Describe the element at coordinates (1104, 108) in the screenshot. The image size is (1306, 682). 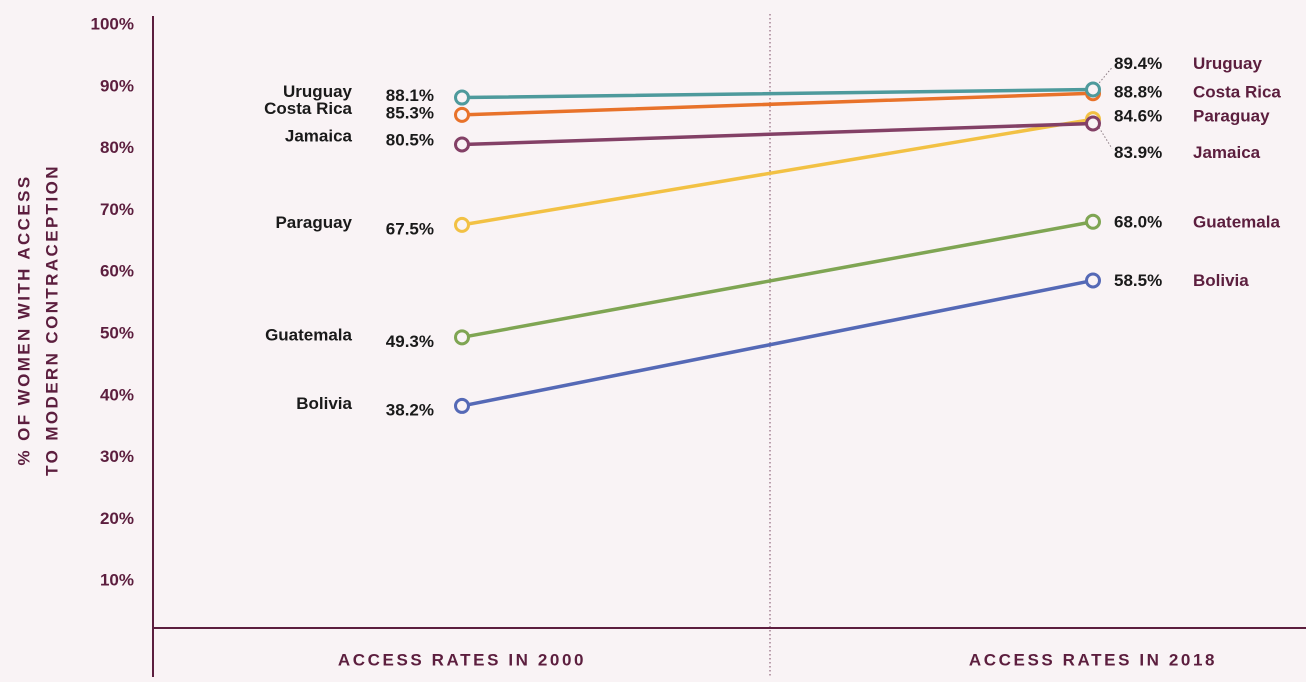
I see `label-leaders` at that location.